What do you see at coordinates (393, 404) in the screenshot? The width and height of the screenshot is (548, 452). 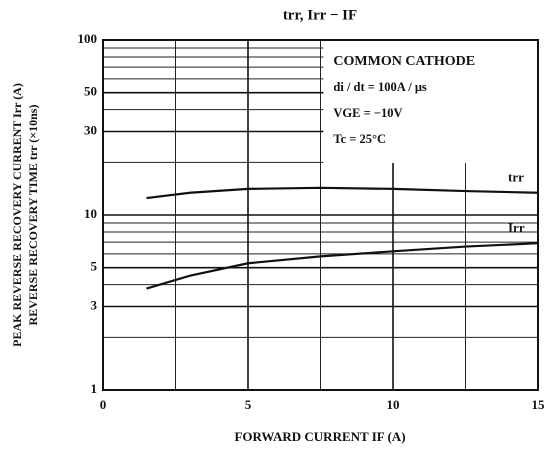 I see `x-tick-label: 10` at bounding box center [393, 404].